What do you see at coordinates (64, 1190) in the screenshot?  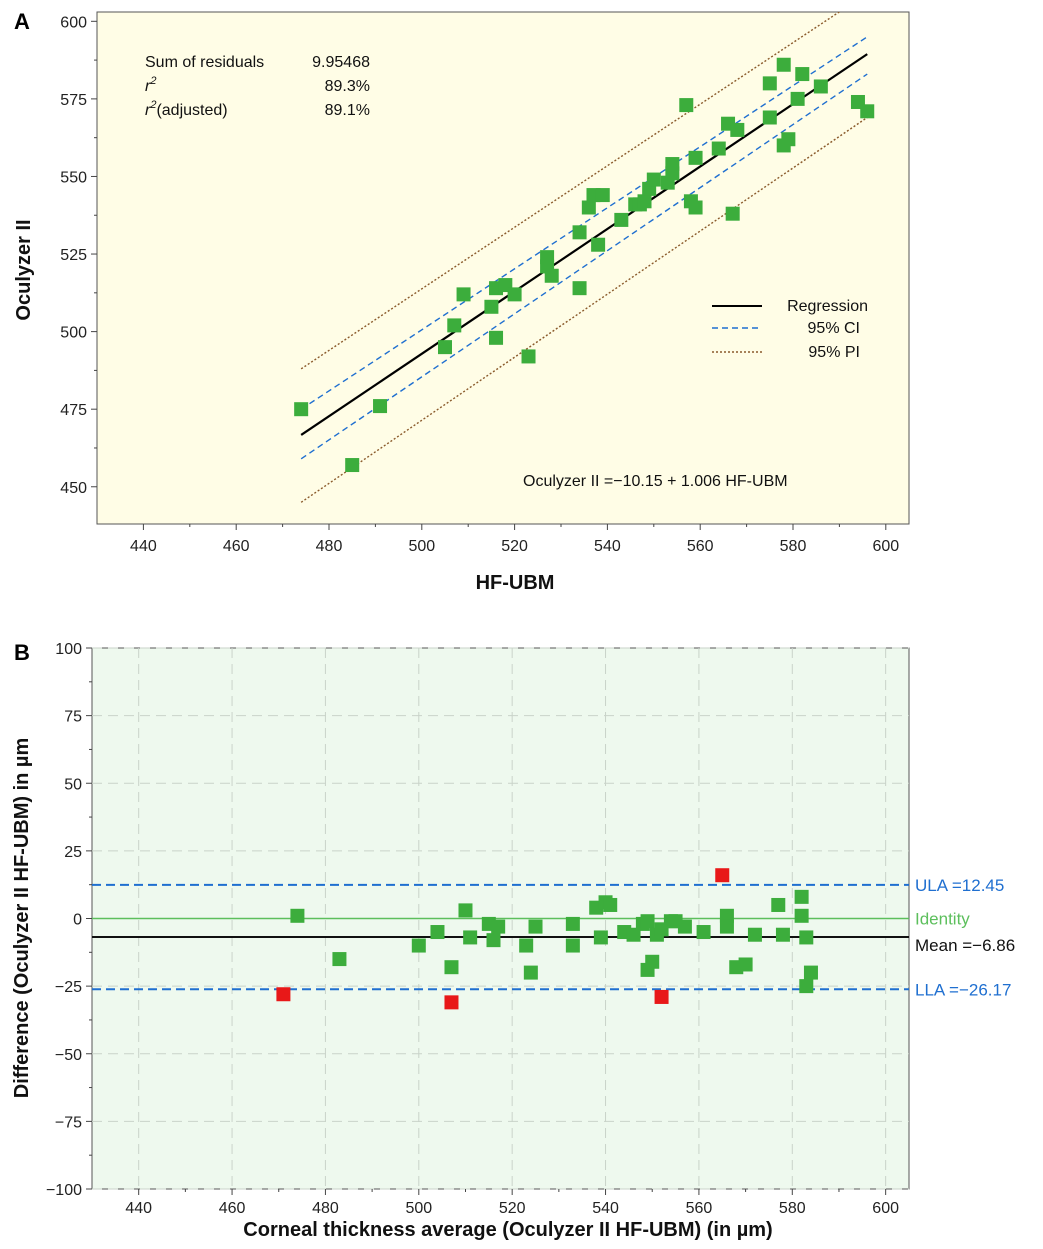 I see `panel-b-y-tick-label: −100` at bounding box center [64, 1190].